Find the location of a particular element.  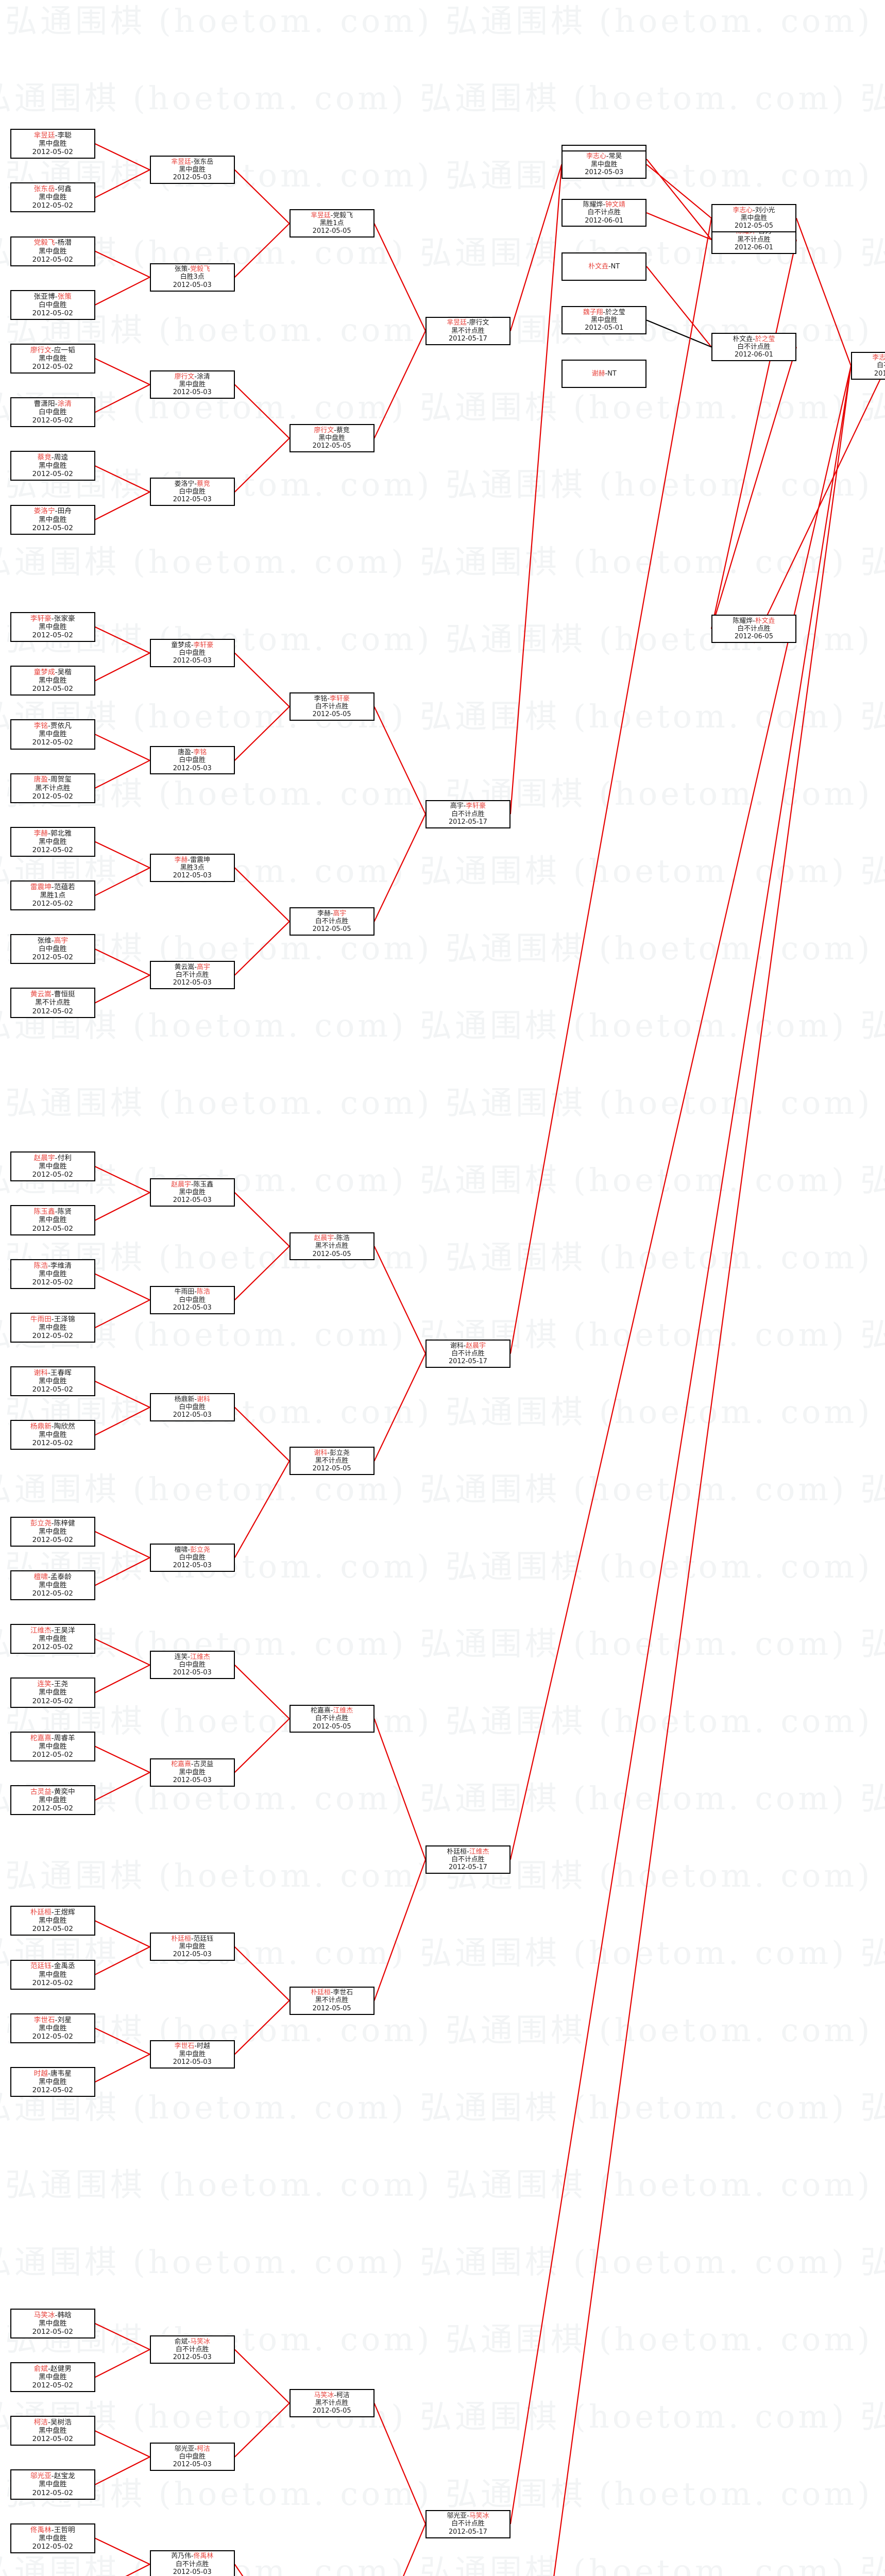

match-box: 娄洛宁-蔡竞 白中盘胜 2012-05-03 is located at coordinates (192, 492).